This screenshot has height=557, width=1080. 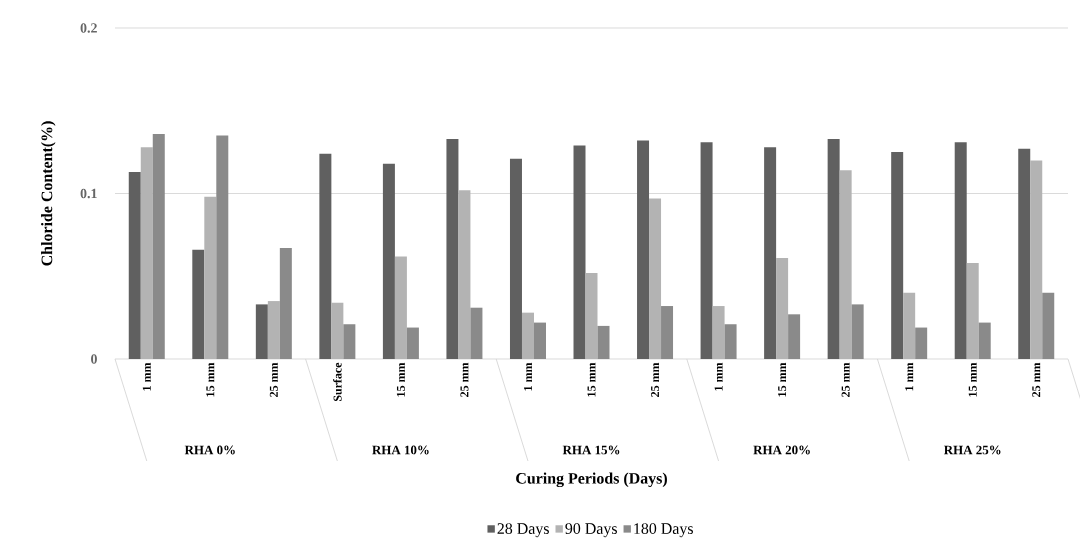 What do you see at coordinates (337, 382) in the screenshot?
I see `x-tick-label: Surface` at bounding box center [337, 382].